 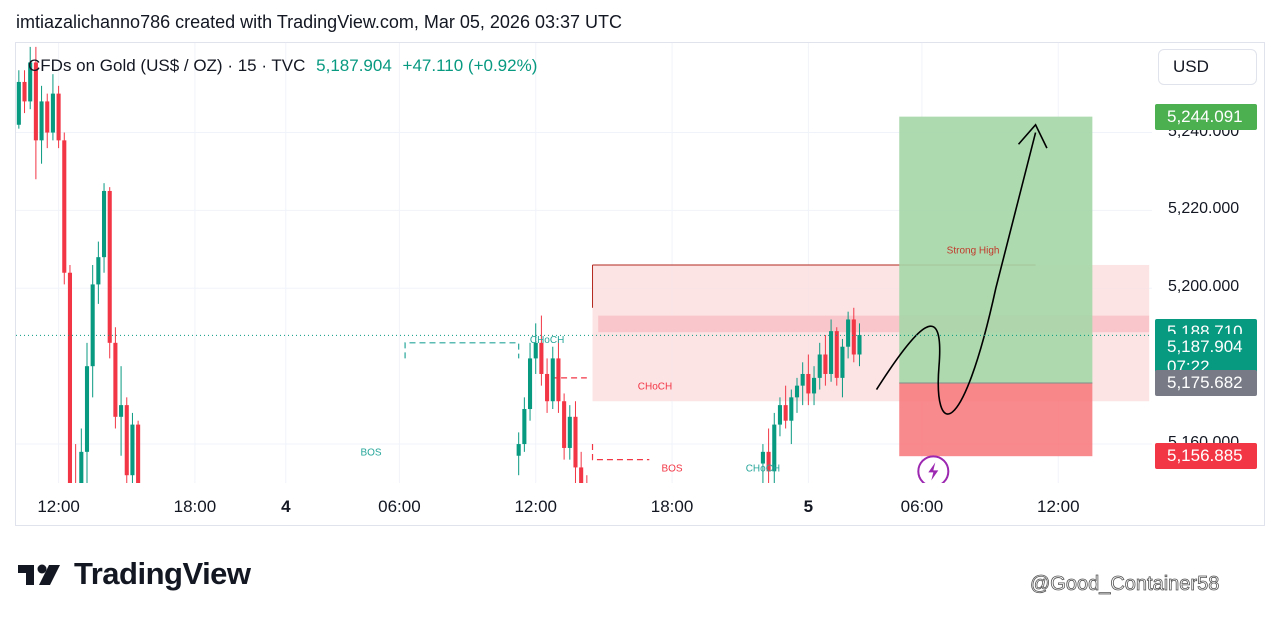 What do you see at coordinates (370, 453) in the screenshot?
I see `structure-label-0: BOS` at bounding box center [370, 453].